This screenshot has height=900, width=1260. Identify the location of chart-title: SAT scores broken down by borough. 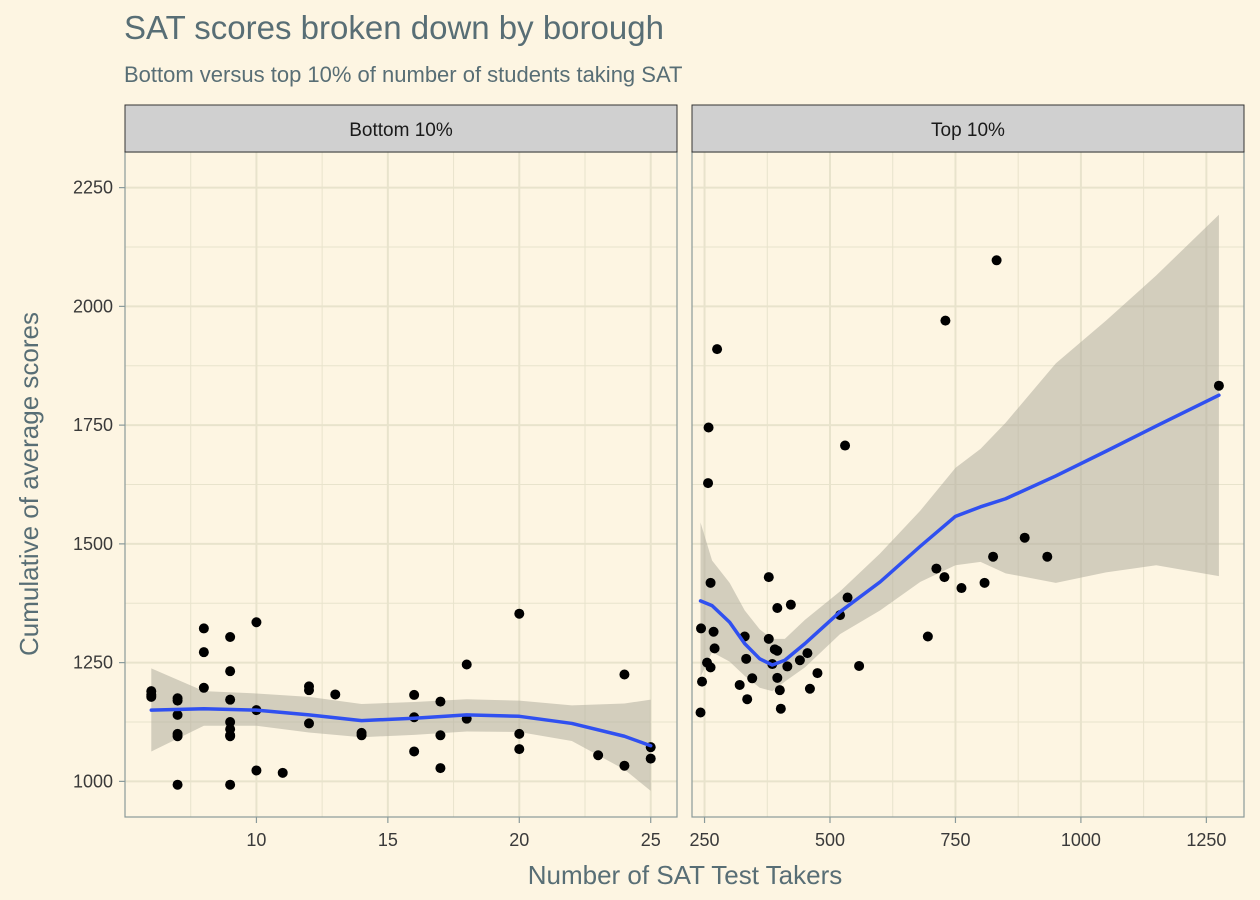
(394, 27).